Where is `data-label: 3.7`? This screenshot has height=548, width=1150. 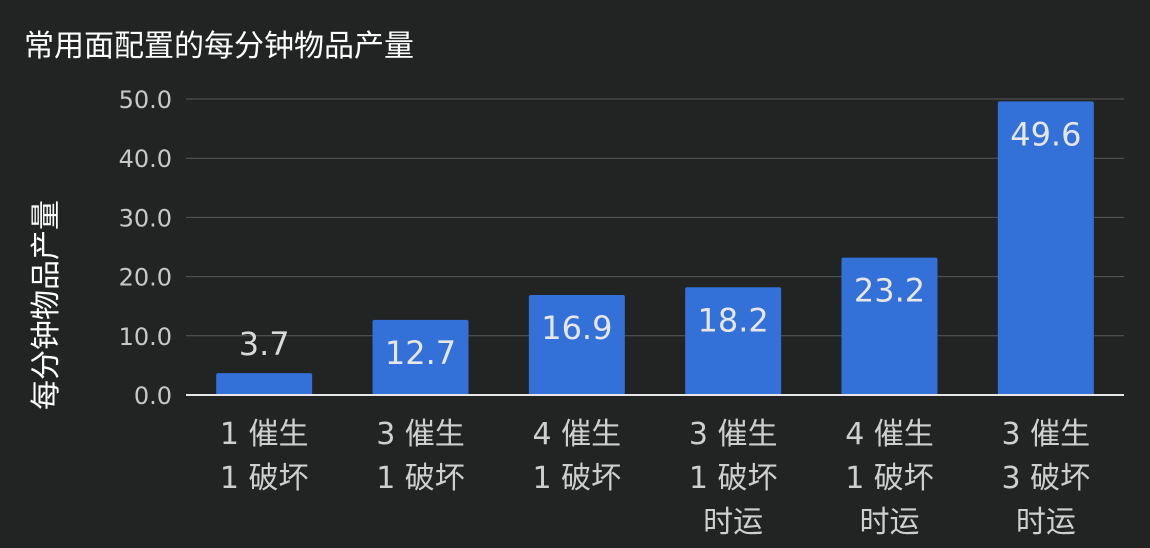
data-label: 3.7 is located at coordinates (264, 344).